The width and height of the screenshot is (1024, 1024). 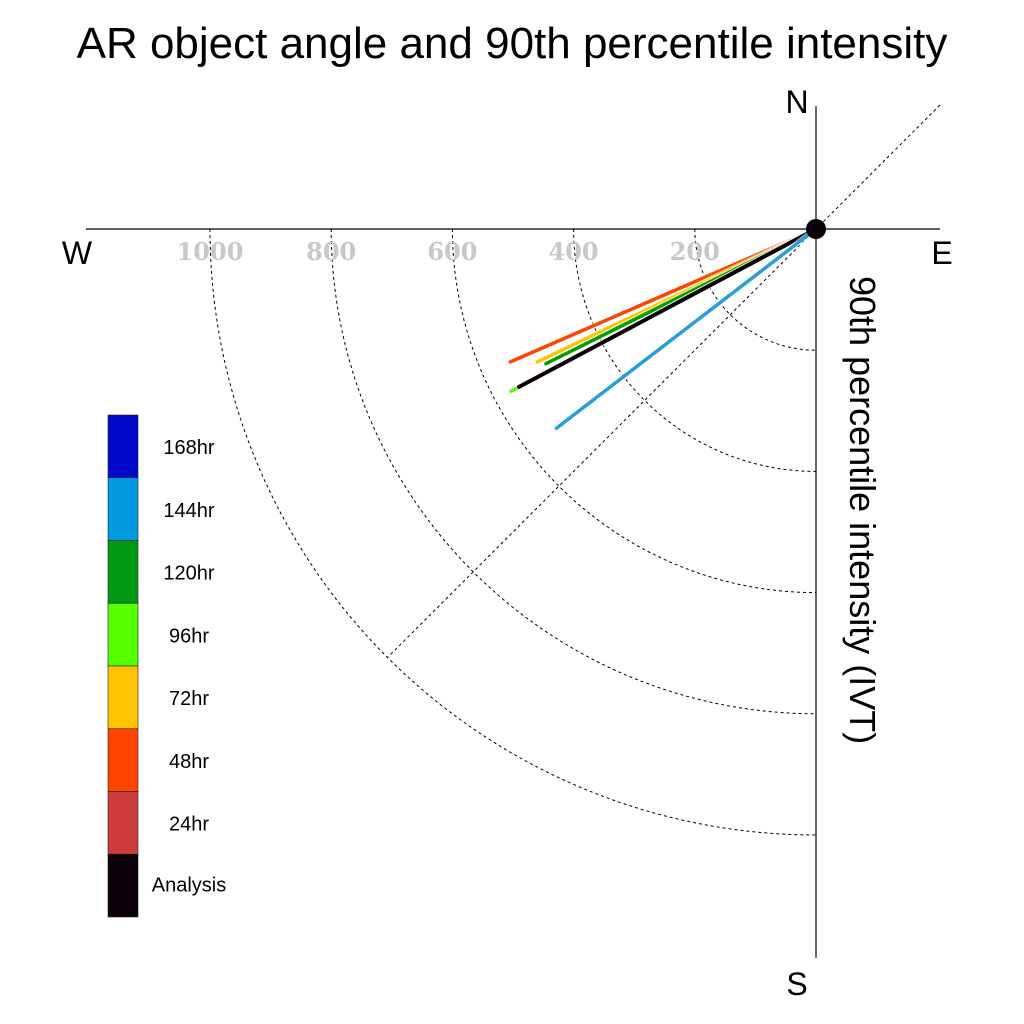 I want to click on radial-tick-labels: 200 400 600 800 1000, so click(x=448, y=251).